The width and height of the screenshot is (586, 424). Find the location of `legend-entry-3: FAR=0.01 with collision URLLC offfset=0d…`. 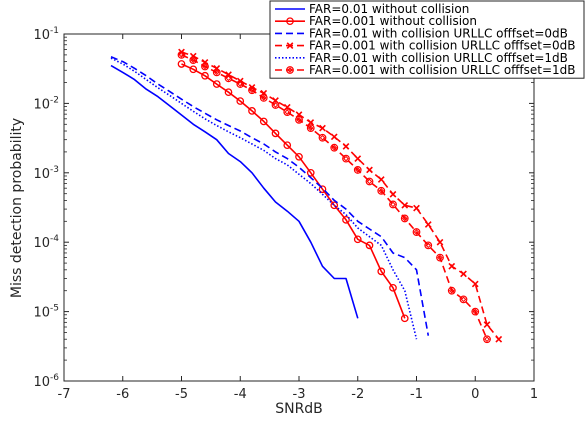

legend-entry-3: FAR=0.01 with collision URLLC offfset=0d… is located at coordinates (421, 33).